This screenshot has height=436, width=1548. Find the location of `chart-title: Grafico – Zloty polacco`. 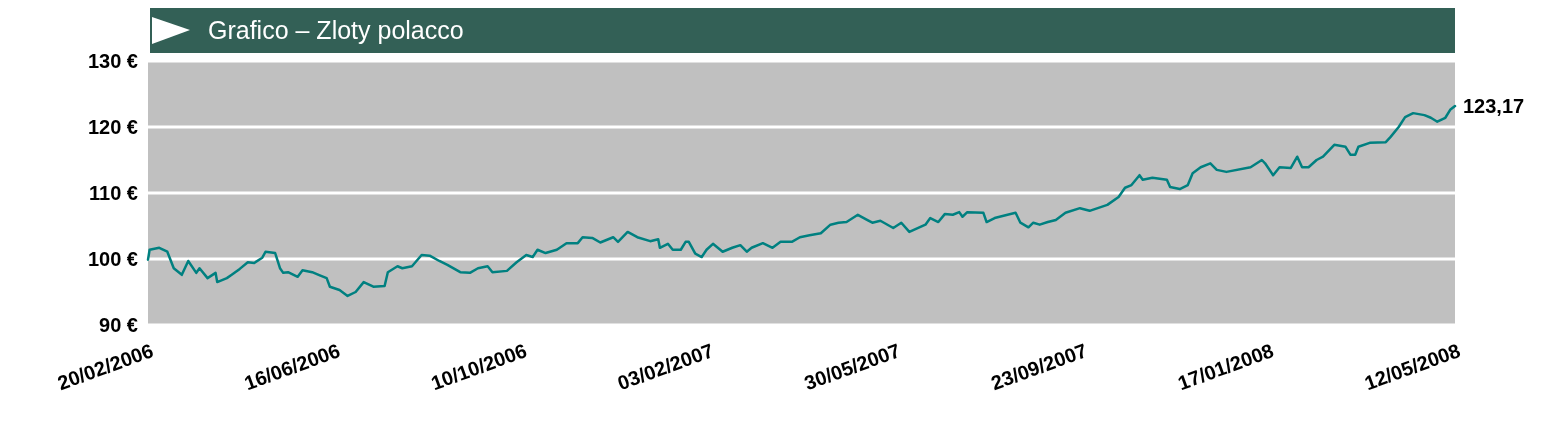

chart-title: Grafico – Zloty polacco is located at coordinates (336, 30).